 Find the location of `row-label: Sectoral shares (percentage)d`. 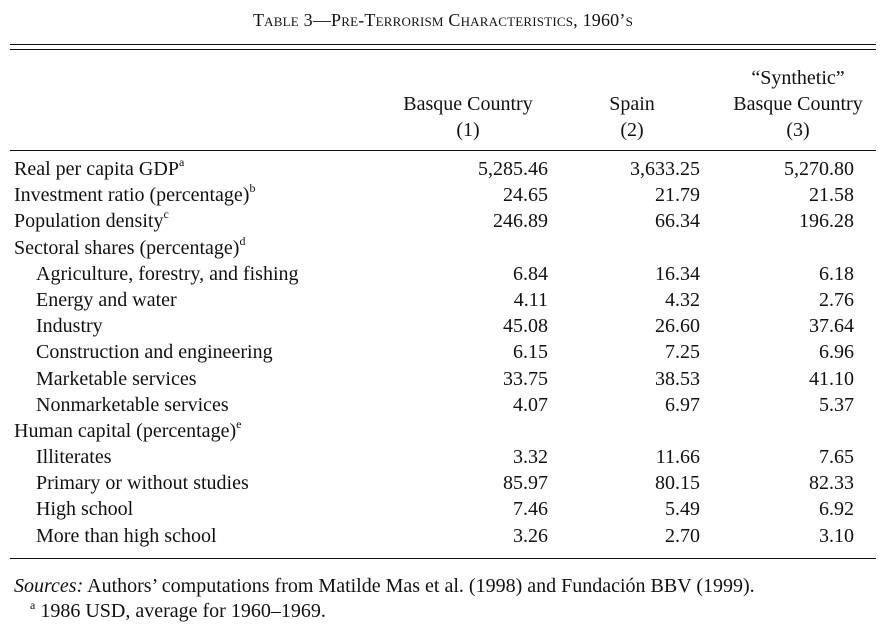

row-label: Sectoral shares (percentage)d is located at coordinates (129, 248).